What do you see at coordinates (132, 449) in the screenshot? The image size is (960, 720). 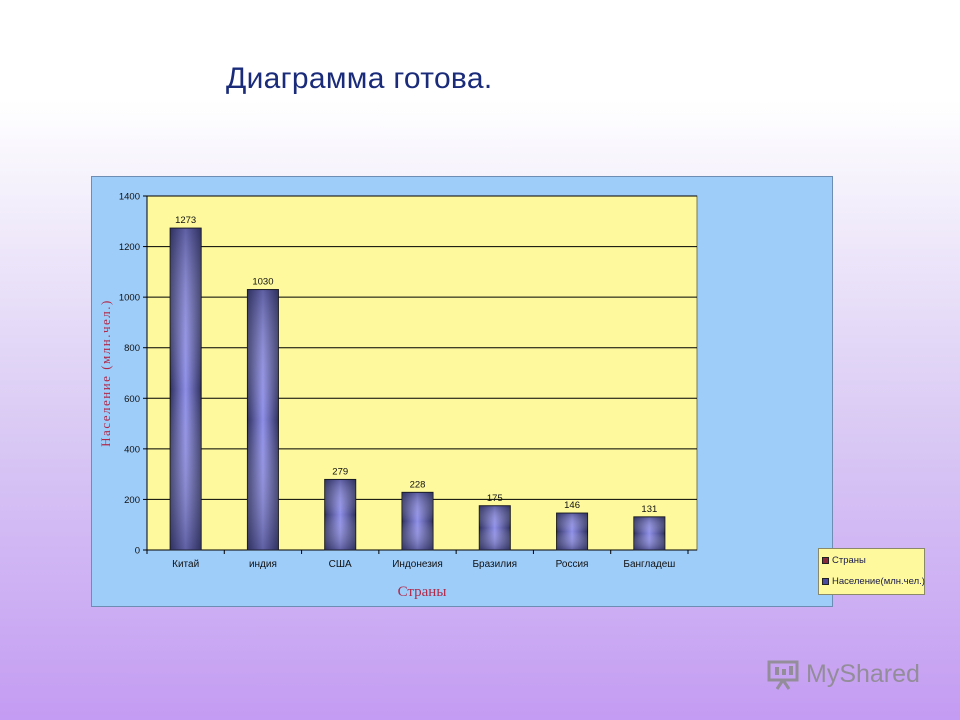 I see `y-tick-label: 400` at bounding box center [132, 449].